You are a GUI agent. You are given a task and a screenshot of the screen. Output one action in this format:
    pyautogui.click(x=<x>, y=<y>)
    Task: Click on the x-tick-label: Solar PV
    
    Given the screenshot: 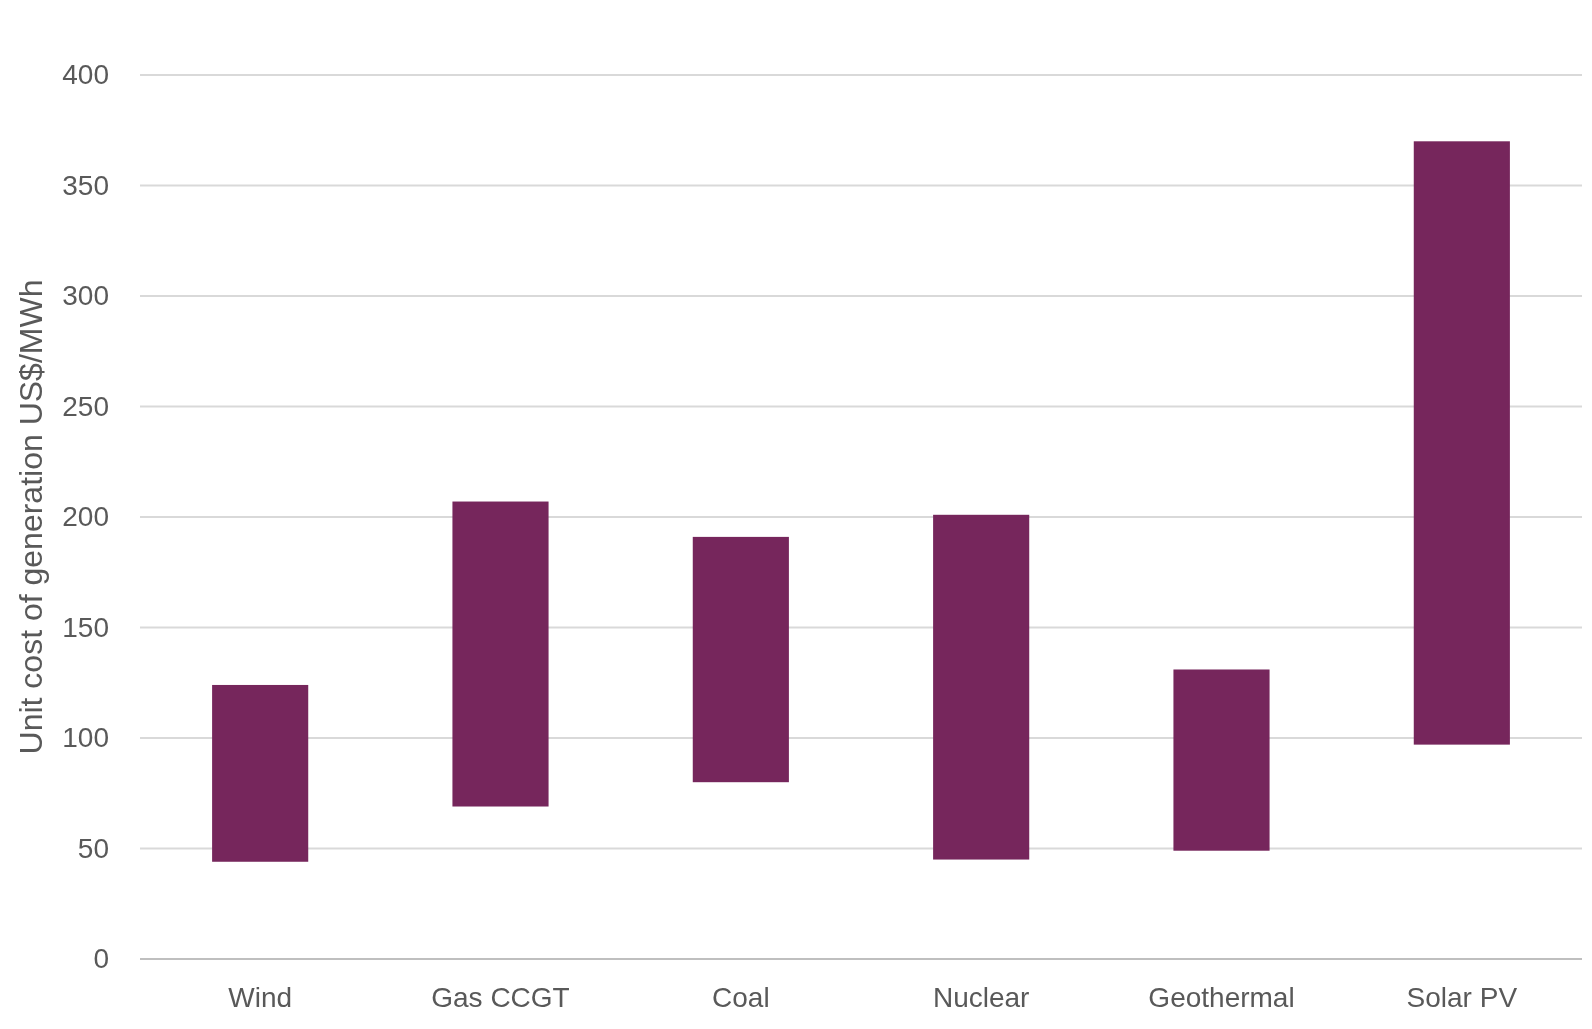 What is the action you would take?
    pyautogui.click(x=1462, y=997)
    